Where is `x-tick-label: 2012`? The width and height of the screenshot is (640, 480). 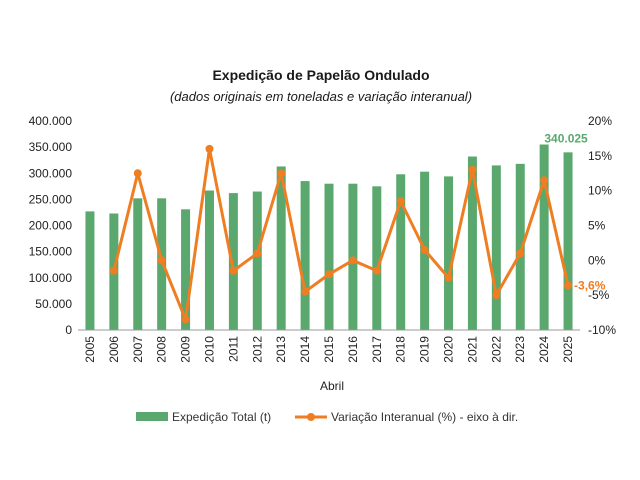 x-tick-label: 2012 is located at coordinates (257, 349).